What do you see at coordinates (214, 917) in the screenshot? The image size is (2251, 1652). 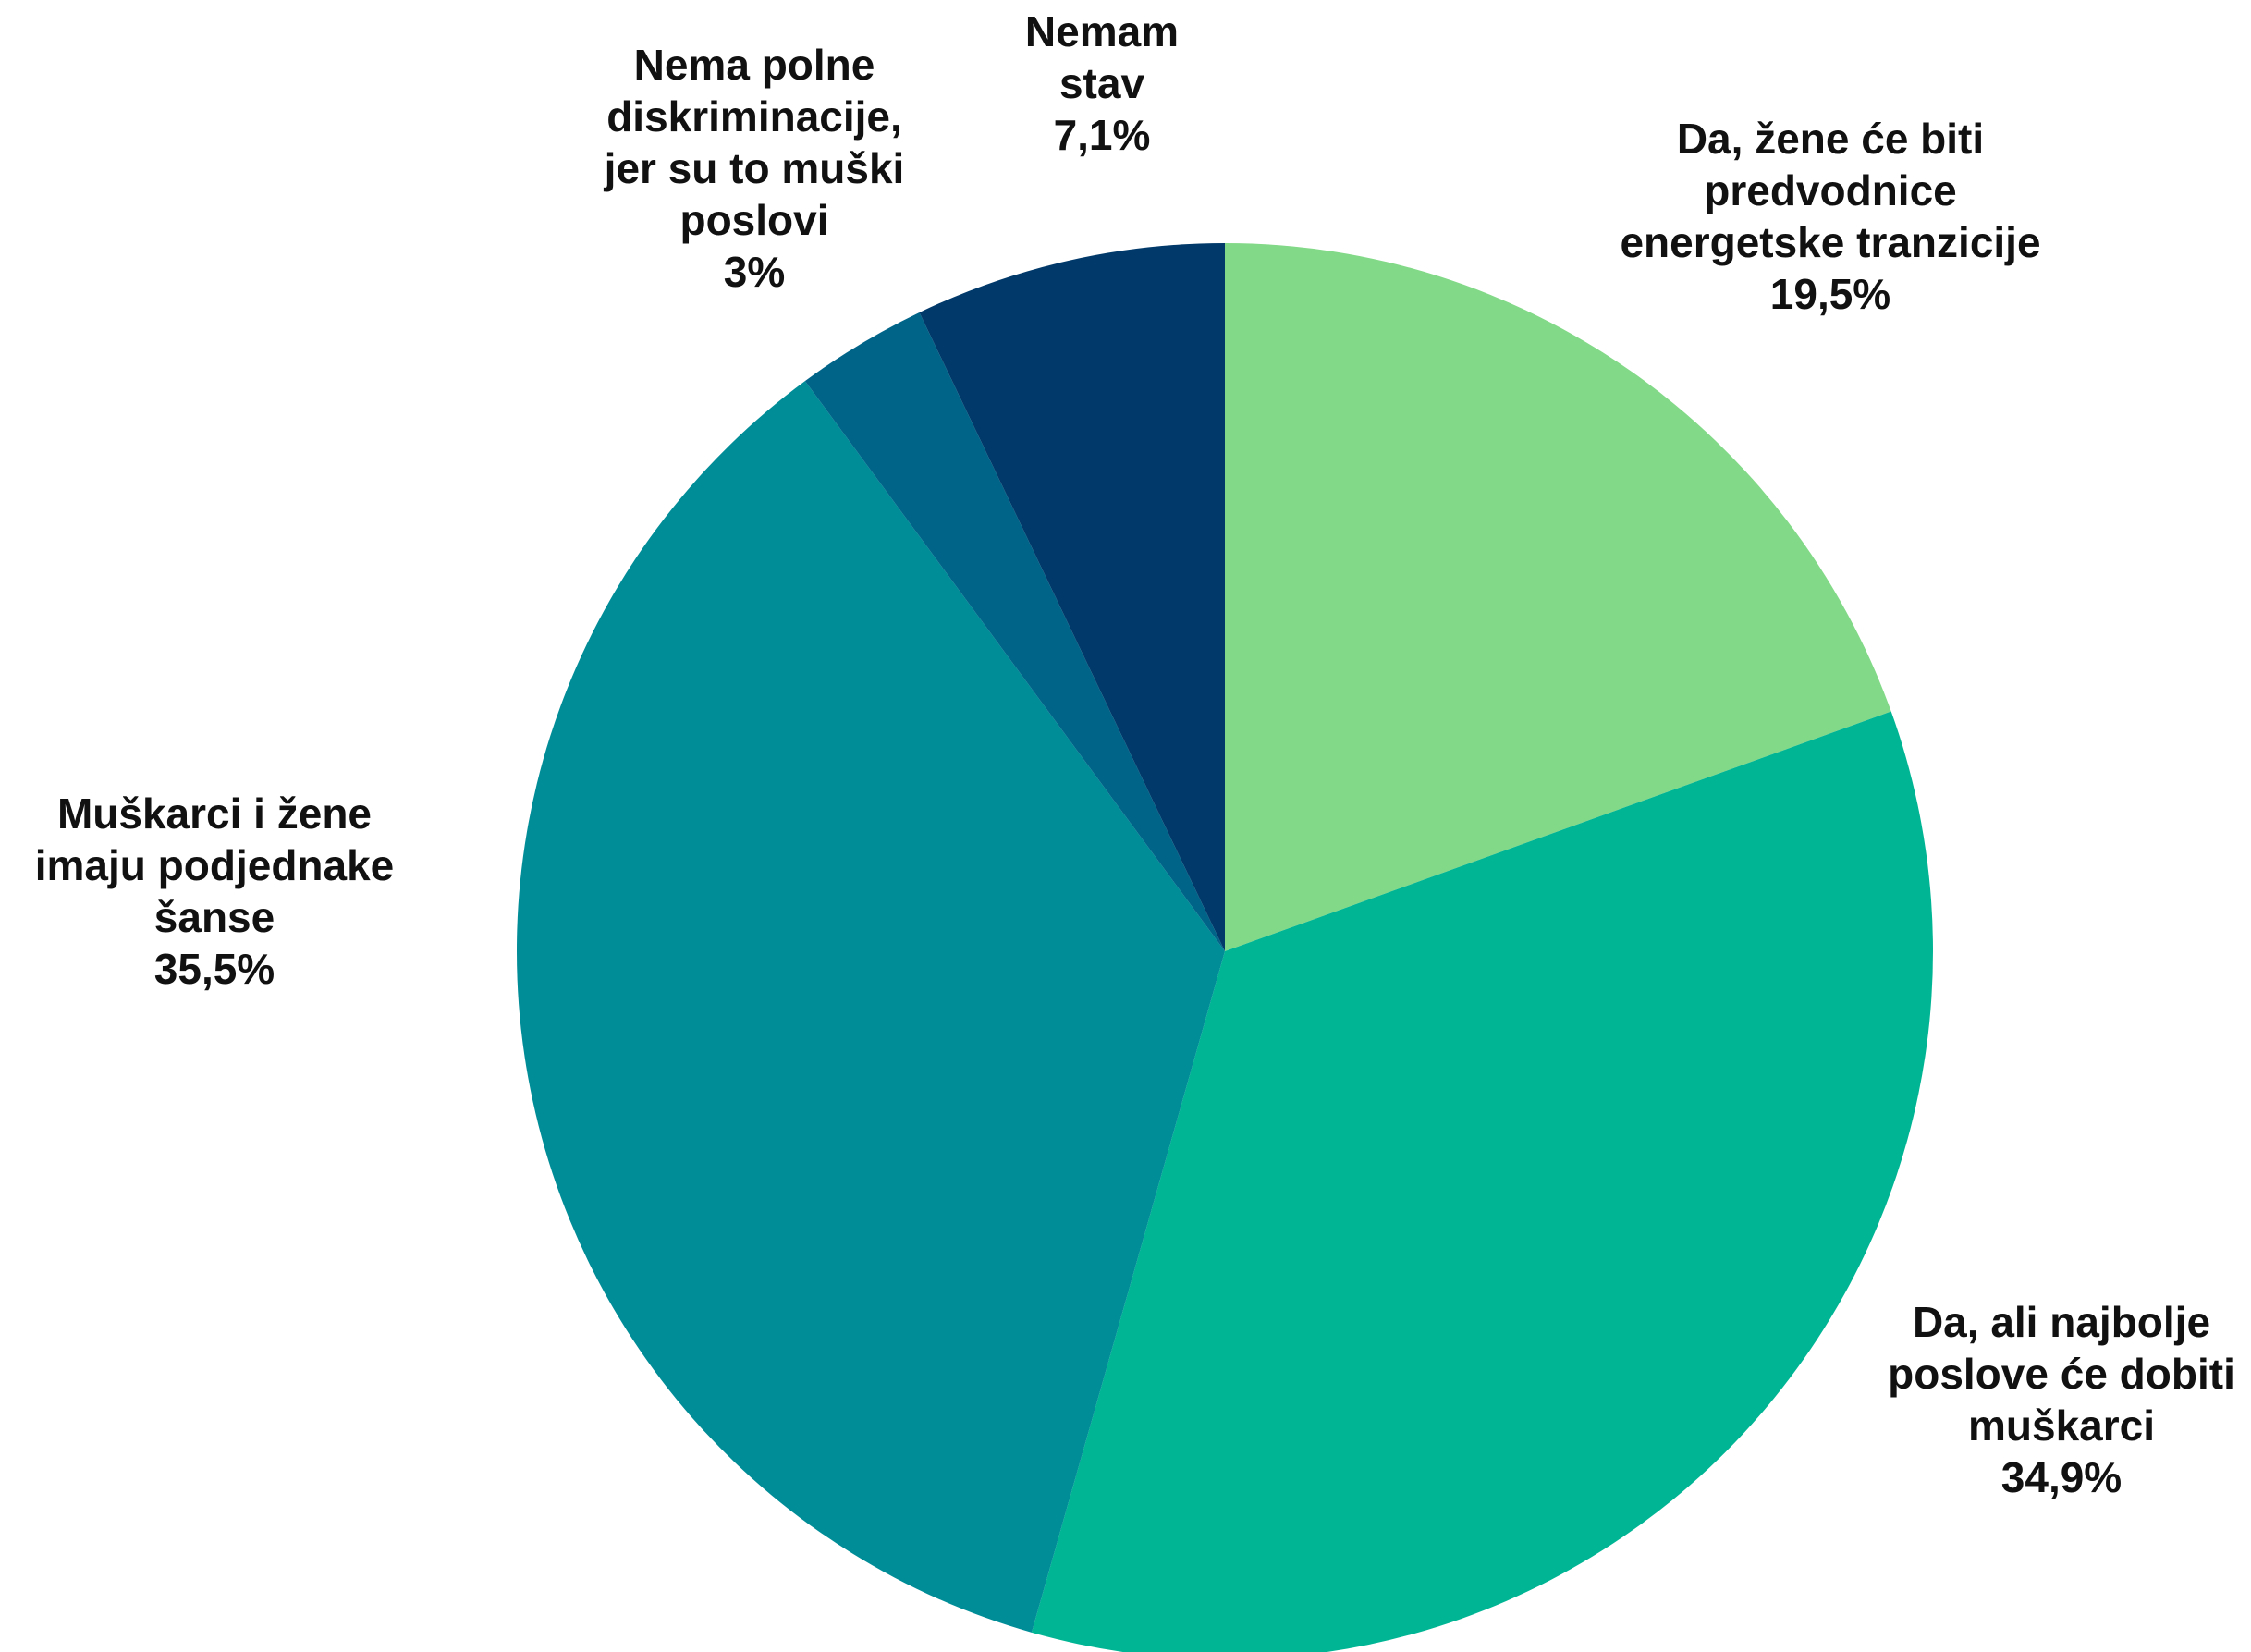 I see `slice-label-line: šanse` at bounding box center [214, 917].